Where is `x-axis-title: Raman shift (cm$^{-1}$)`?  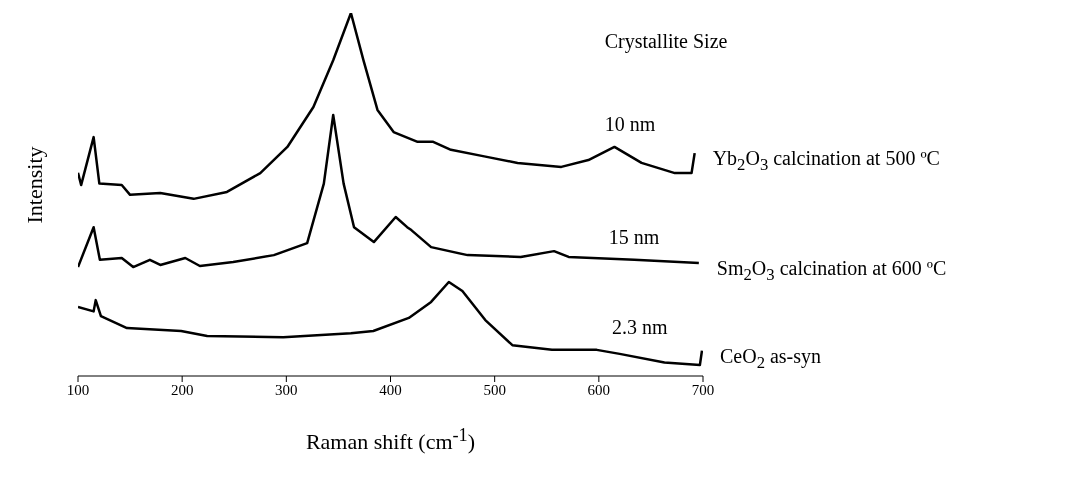 x-axis-title: Raman shift (cm$^{-1}$) is located at coordinates (390, 440).